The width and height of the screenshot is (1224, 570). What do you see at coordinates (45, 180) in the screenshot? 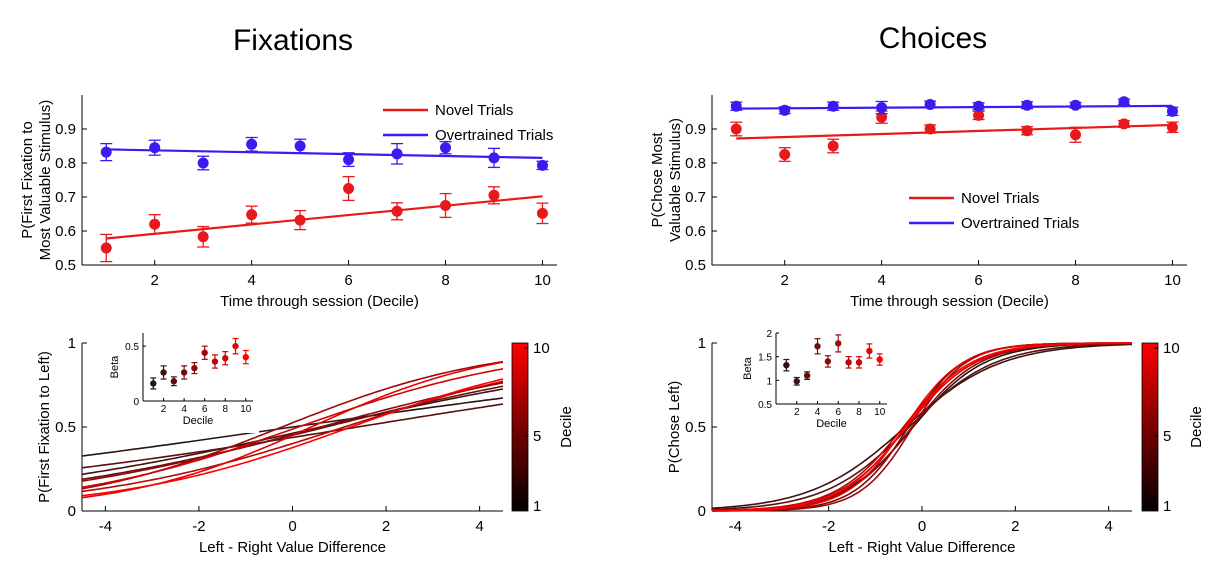
I see `y-axis-label: Most Valuable Stimulus)` at bounding box center [45, 180].